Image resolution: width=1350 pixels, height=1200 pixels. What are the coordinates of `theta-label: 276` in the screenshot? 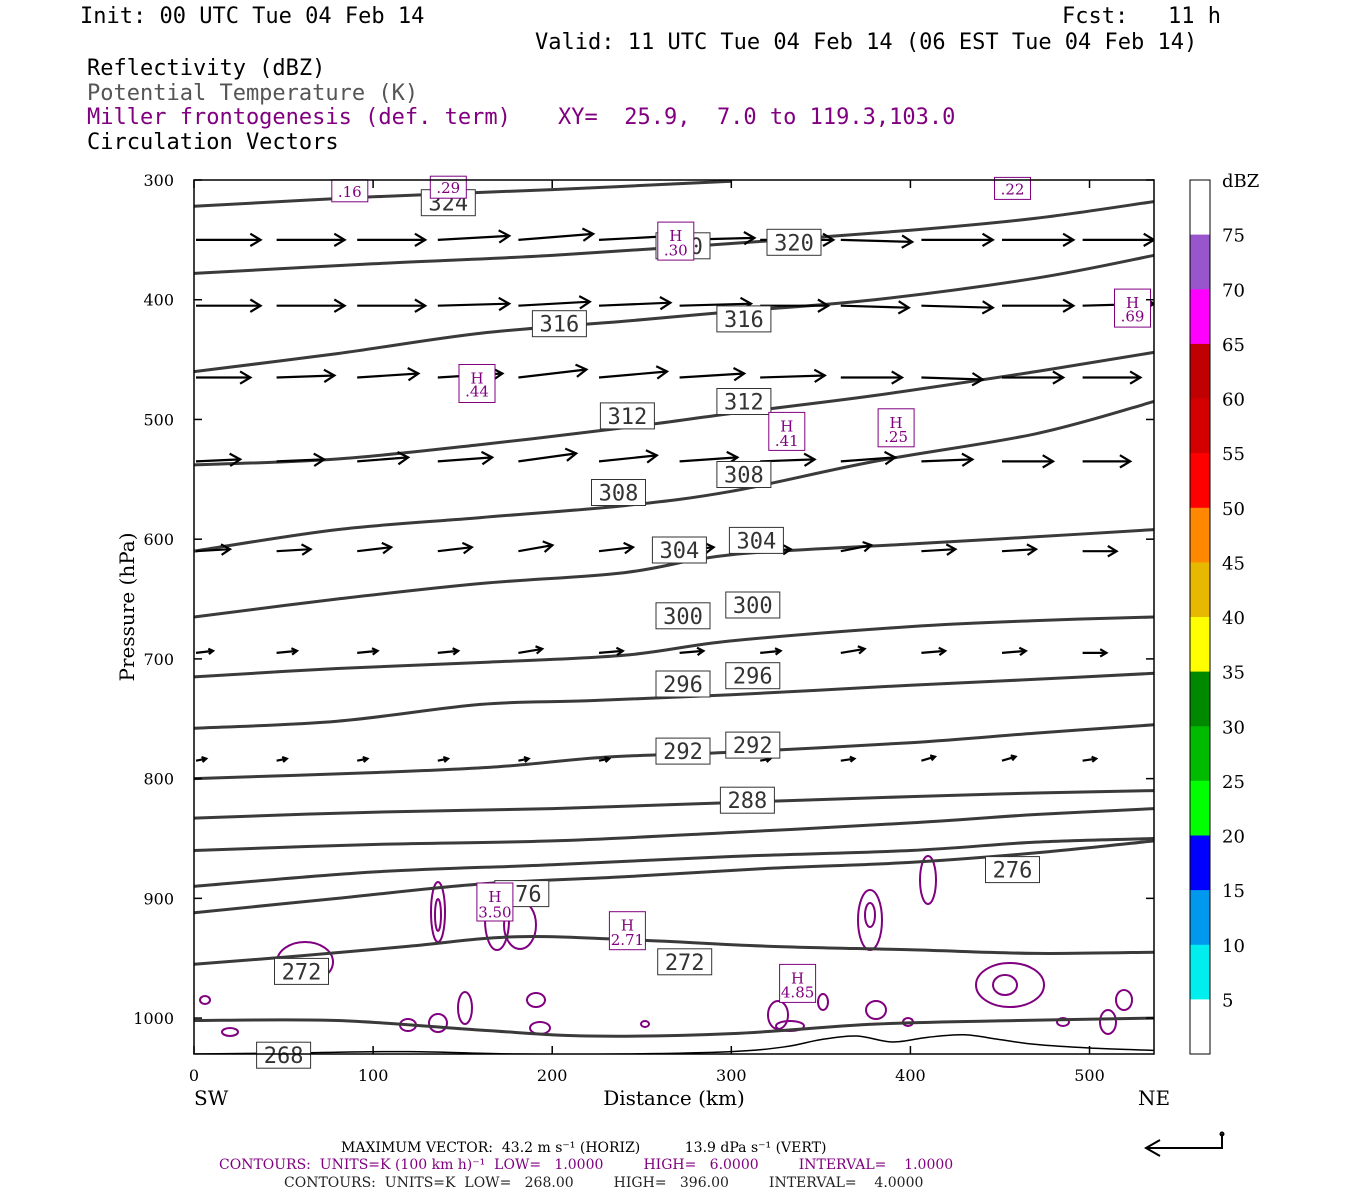 It's located at (1012, 870).